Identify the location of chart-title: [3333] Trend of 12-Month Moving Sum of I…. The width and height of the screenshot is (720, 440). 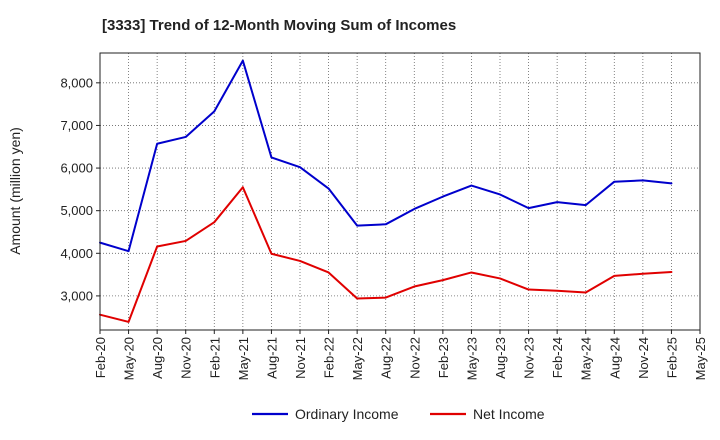
(279, 25).